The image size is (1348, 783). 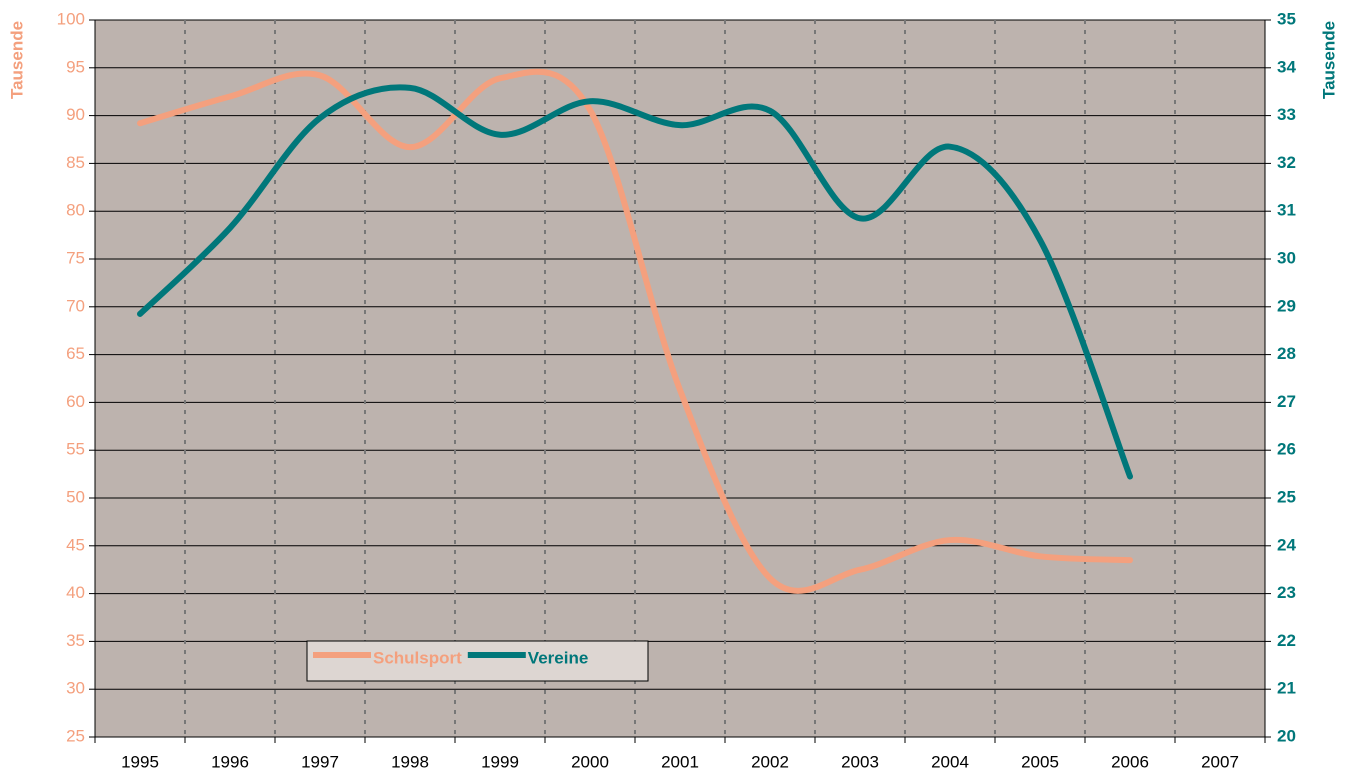 What do you see at coordinates (230, 761) in the screenshot?
I see `x-tick-label: 1996` at bounding box center [230, 761].